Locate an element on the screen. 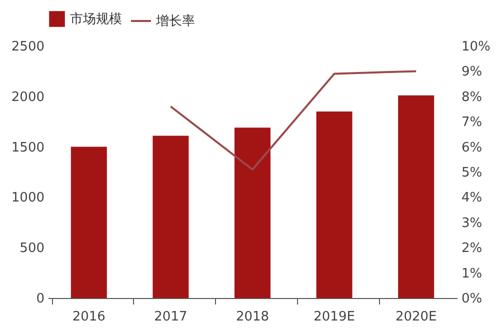  y2-tick-label: 10% is located at coordinates (476, 47).